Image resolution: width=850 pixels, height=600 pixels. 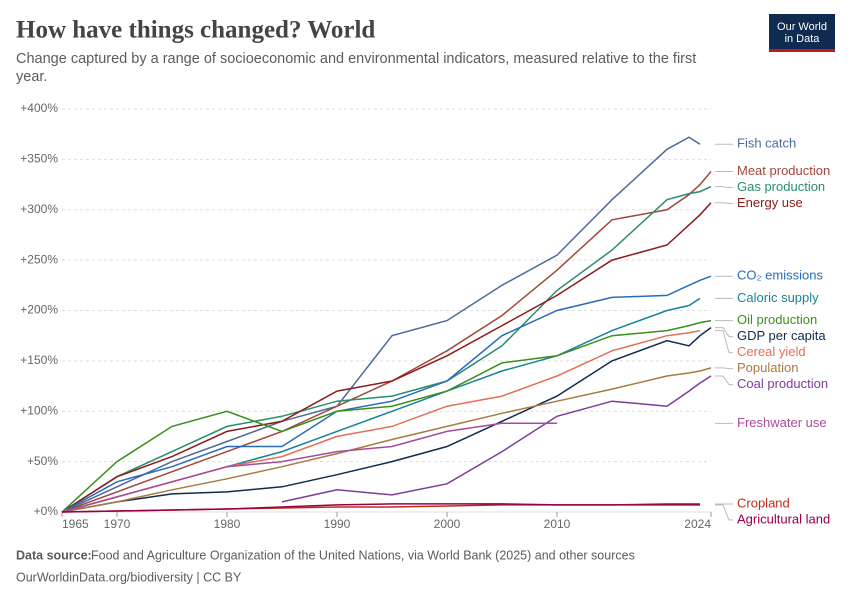 What do you see at coordinates (781, 335) in the screenshot?
I see `legend-label: GDP per capita` at bounding box center [781, 335].